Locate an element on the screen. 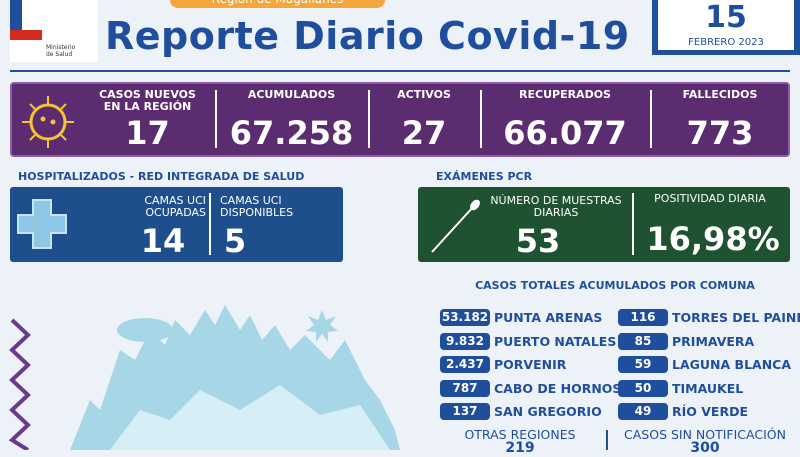 The width and height of the screenshot is (800, 457). comuna-value: 787 is located at coordinates (465, 388).